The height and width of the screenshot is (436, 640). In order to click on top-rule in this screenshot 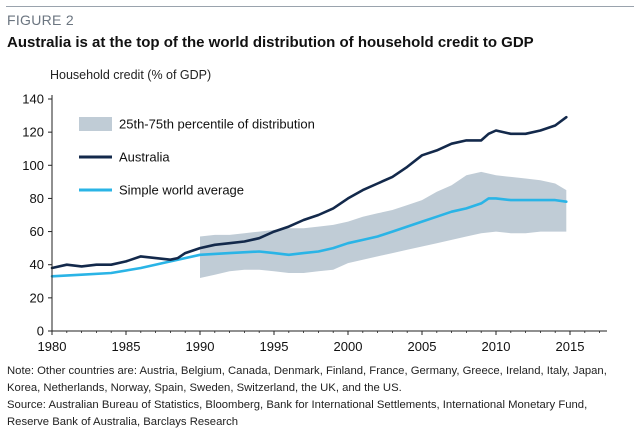, I will do `click(320, 6)`.